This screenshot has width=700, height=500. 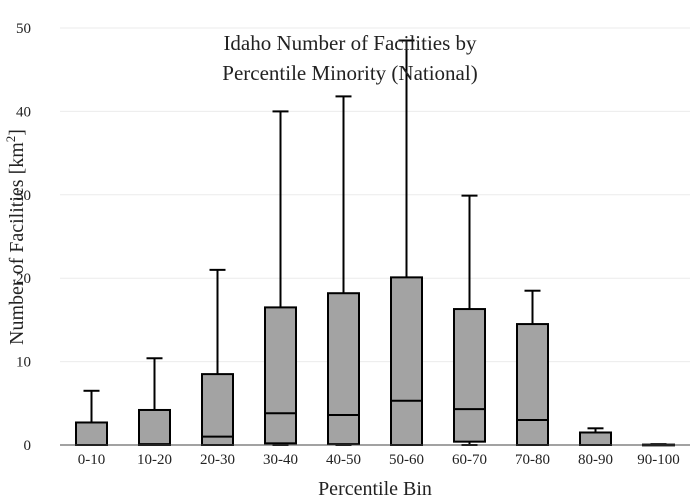 What do you see at coordinates (10, 139) in the screenshot?
I see `y-axis-title-superscript: 2` at bounding box center [10, 139].